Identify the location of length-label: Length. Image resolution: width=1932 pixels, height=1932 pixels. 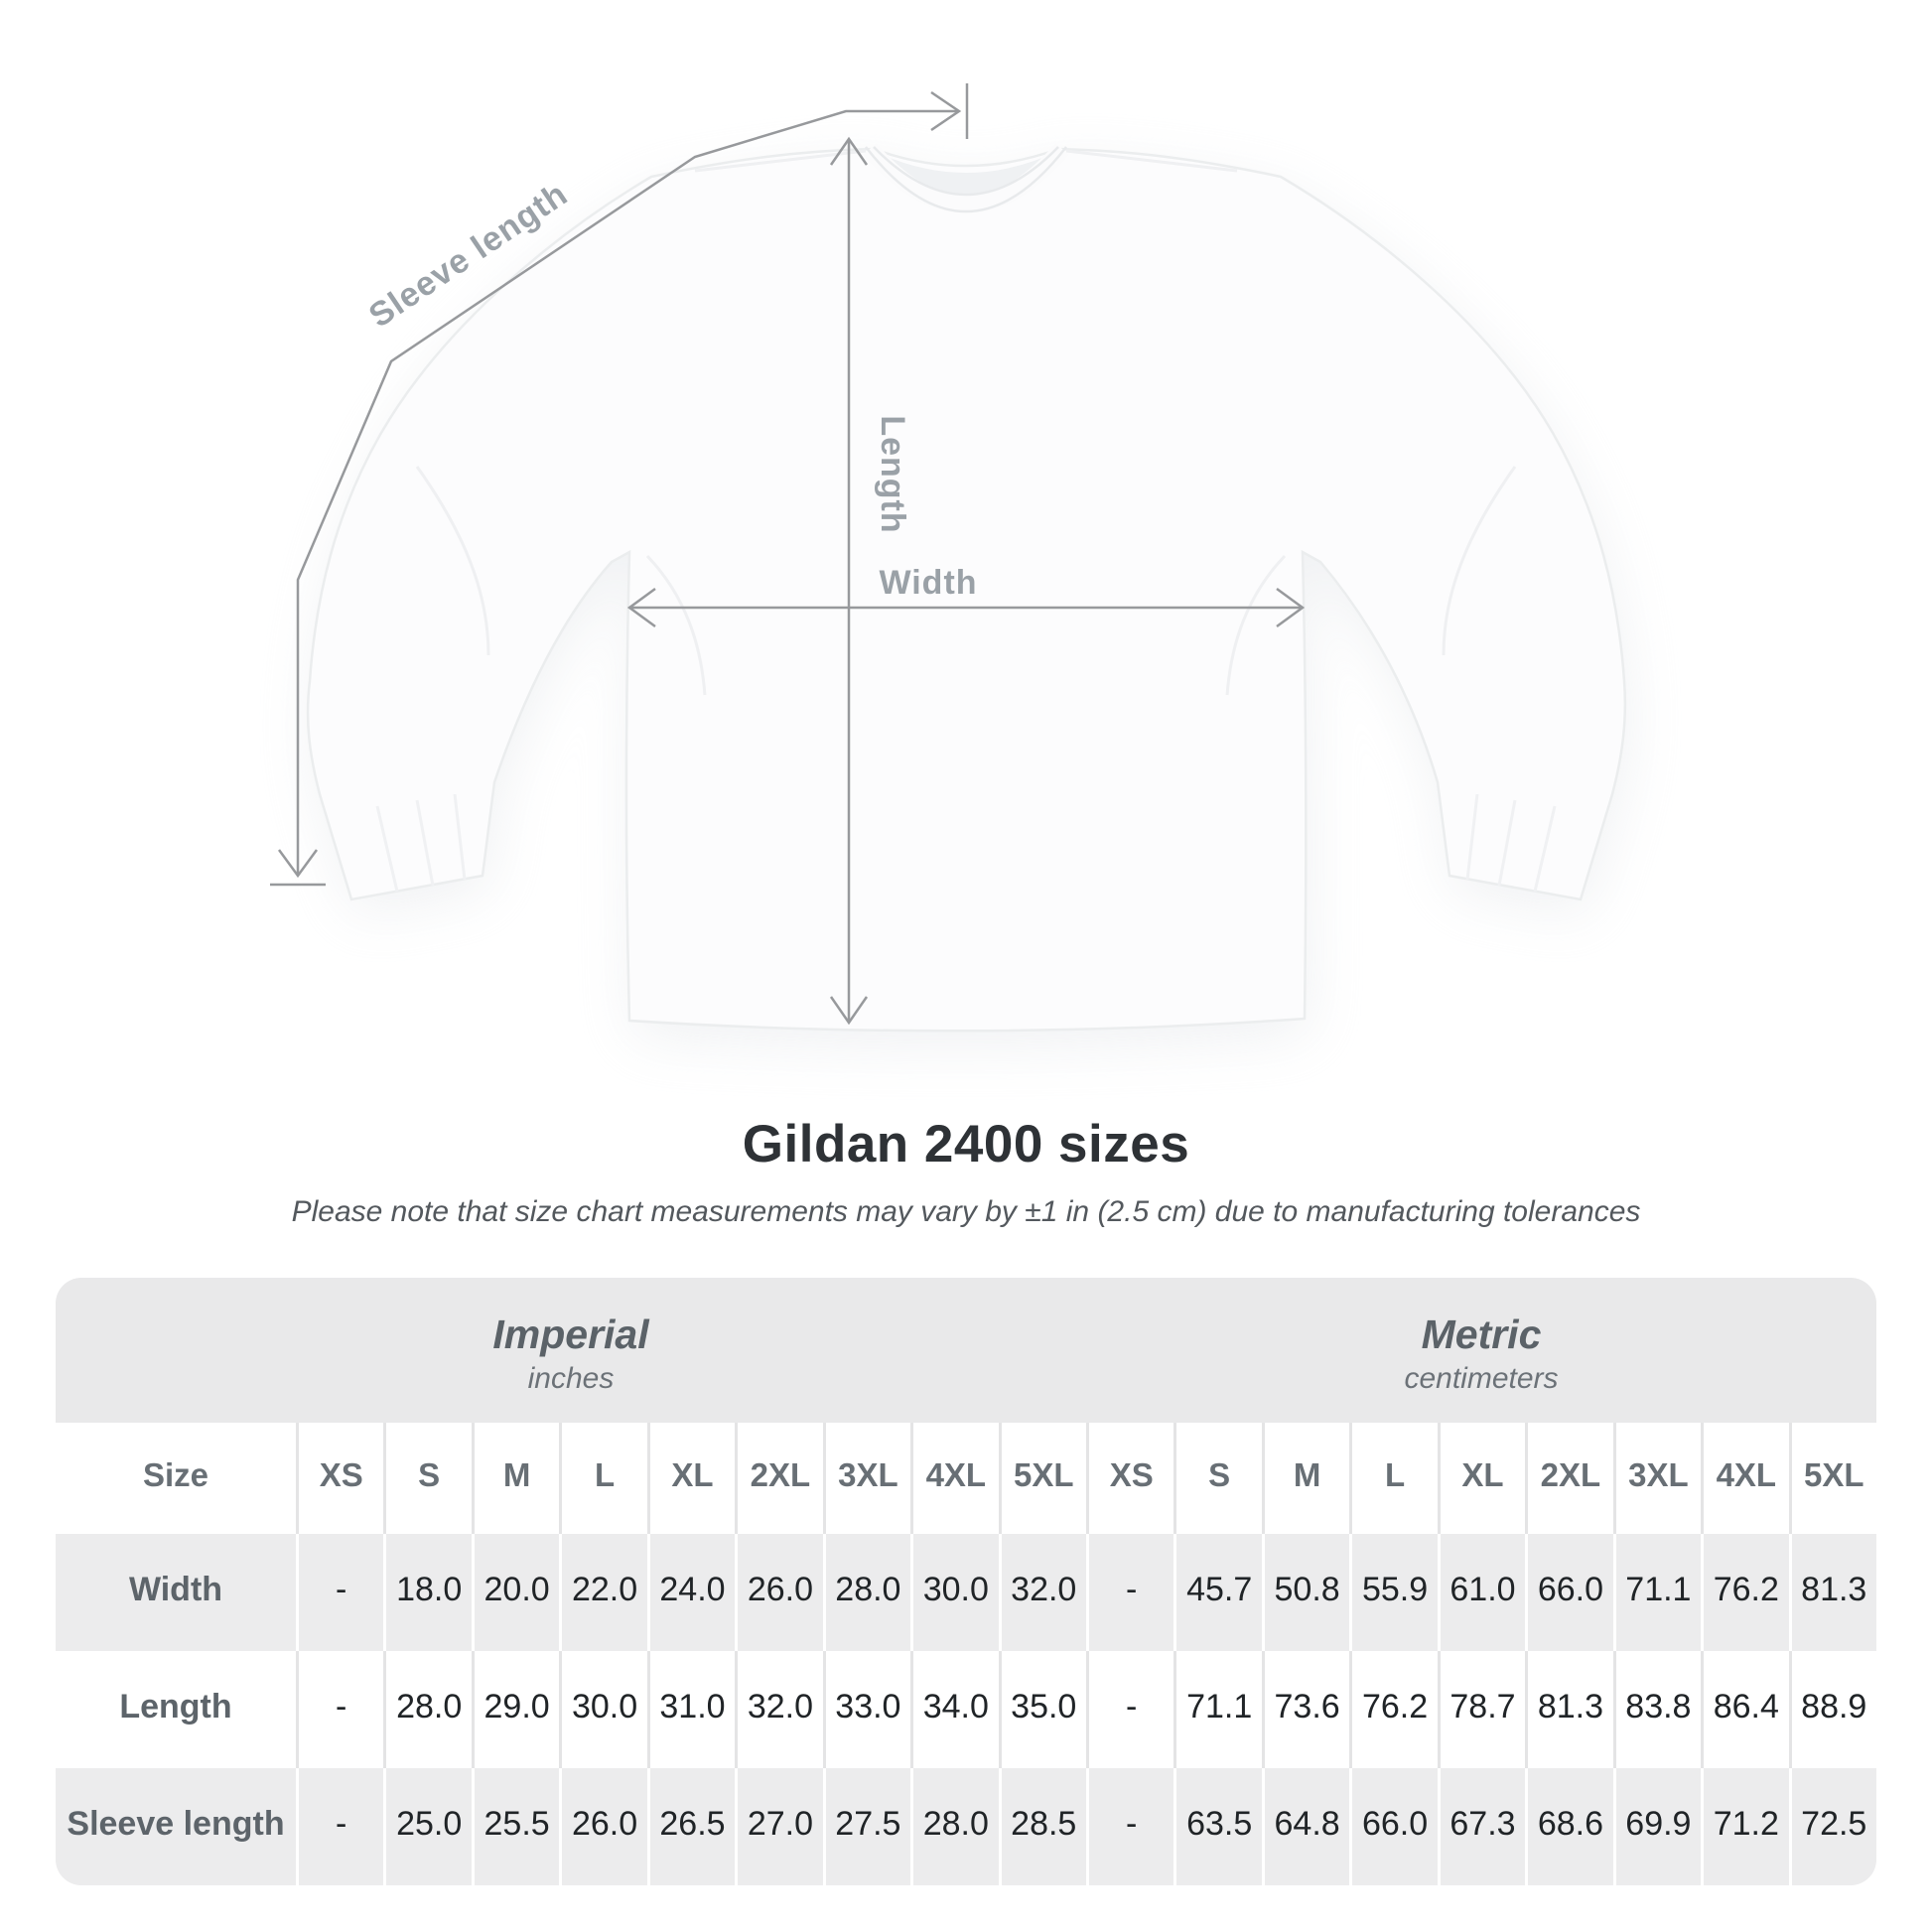
(893, 474).